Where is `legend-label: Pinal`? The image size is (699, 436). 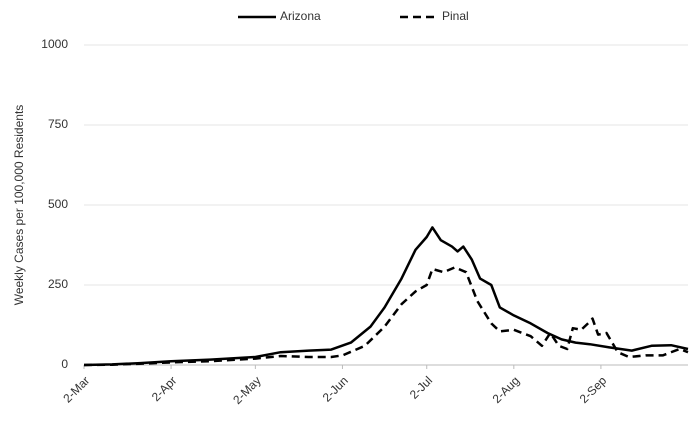
legend-label: Pinal is located at coordinates (455, 16).